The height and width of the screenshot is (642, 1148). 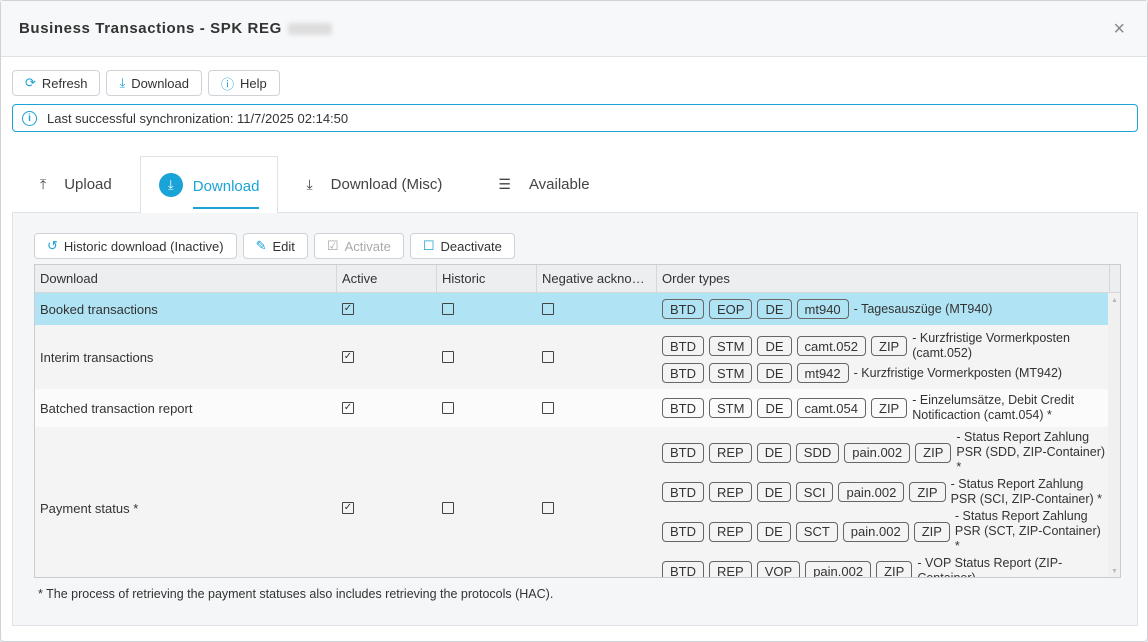 I want to click on deactivate-button: ☐ Deactivate, so click(x=462, y=246).